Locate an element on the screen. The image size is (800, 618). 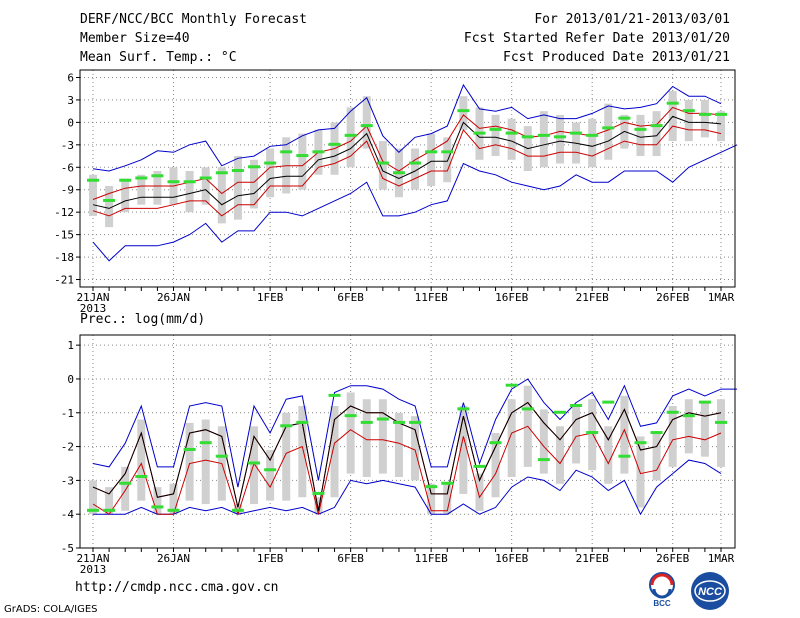
upper-envelope-line is located at coordinates (415, 433).